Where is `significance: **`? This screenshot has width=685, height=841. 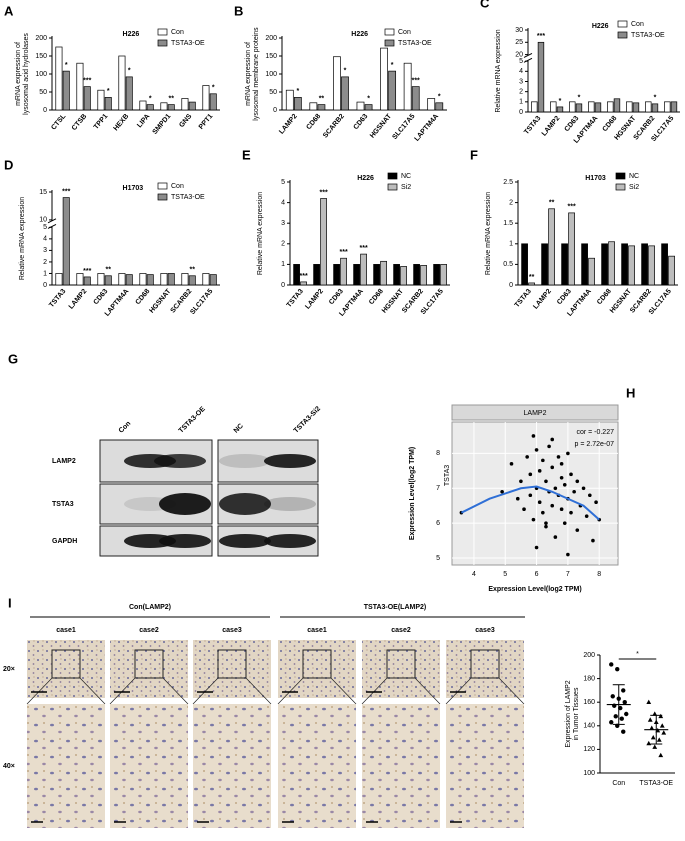
significance: ** is located at coordinates (172, 98).